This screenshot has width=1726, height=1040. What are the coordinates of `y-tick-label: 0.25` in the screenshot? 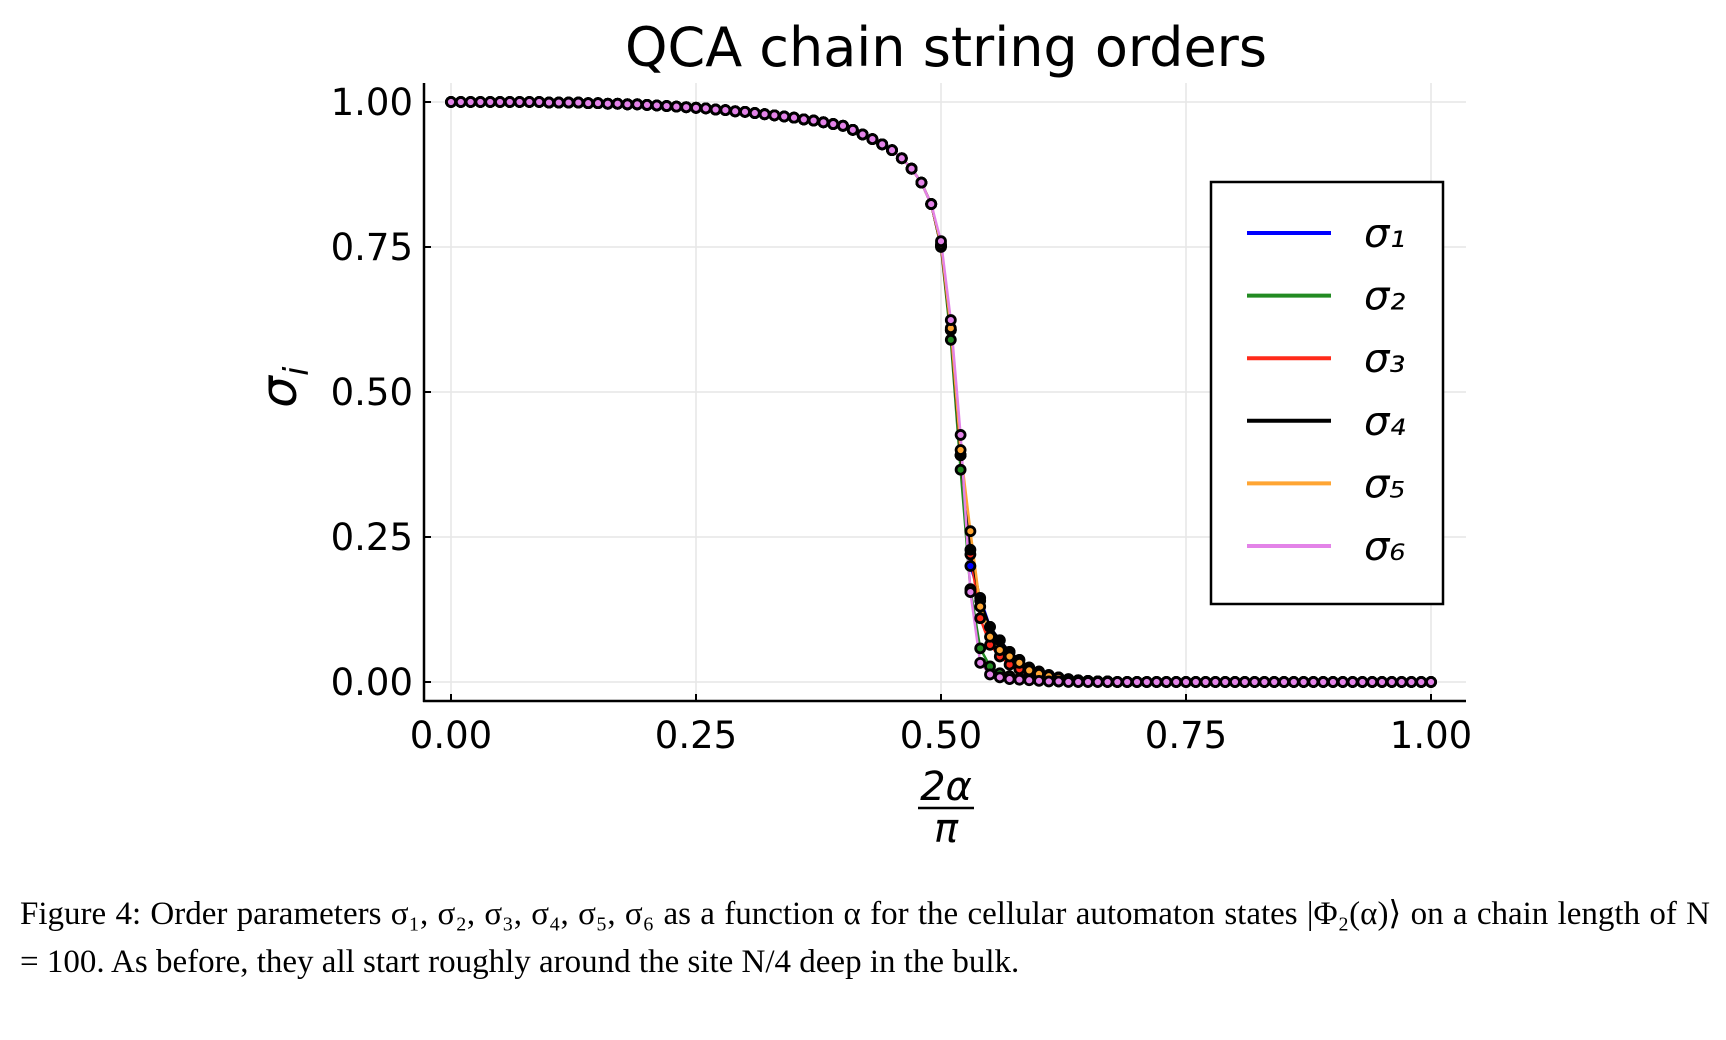 It's located at (372, 537).